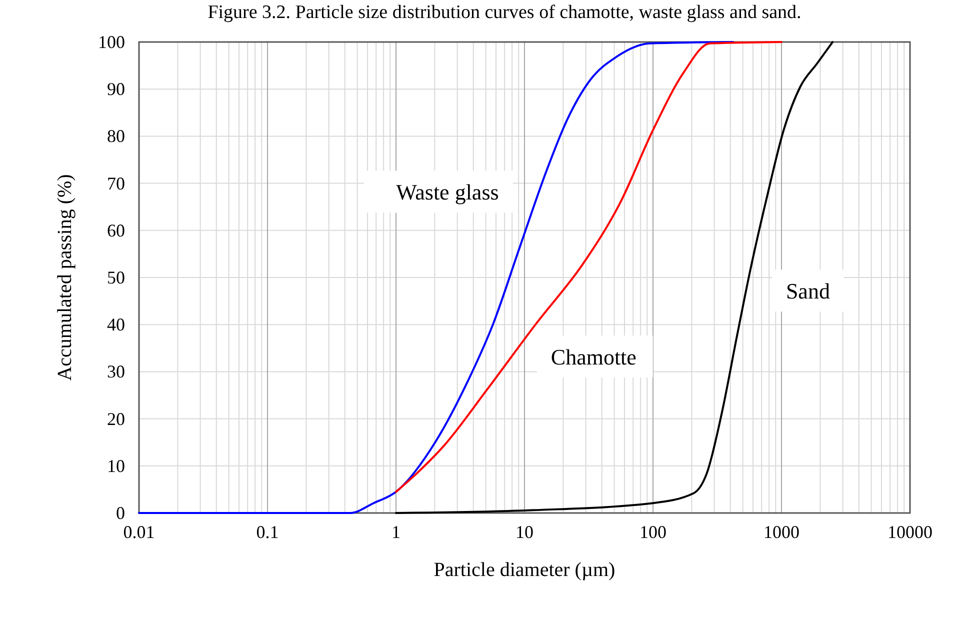 This screenshot has width=955, height=621. What do you see at coordinates (65, 277) in the screenshot?
I see `y-axis-title: Accumulated passing (%)` at bounding box center [65, 277].